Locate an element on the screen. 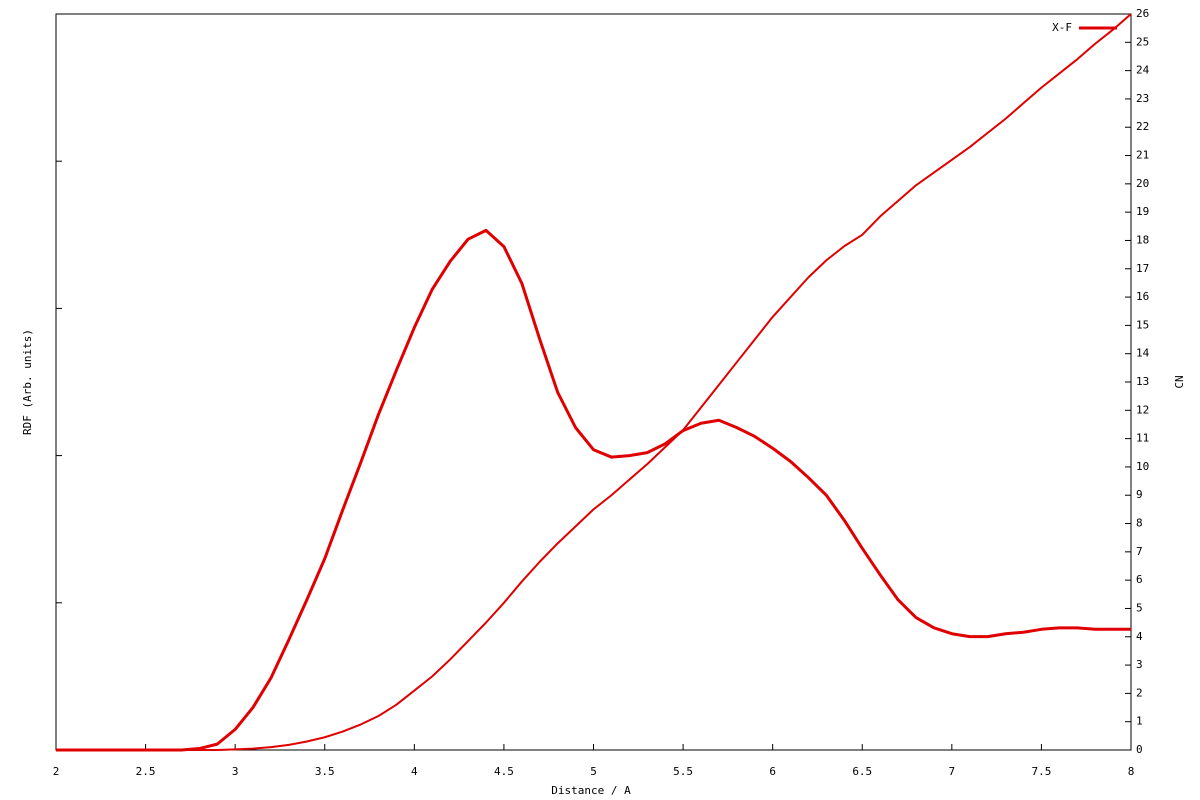  x-tick-label: 2 is located at coordinates (56, 771).